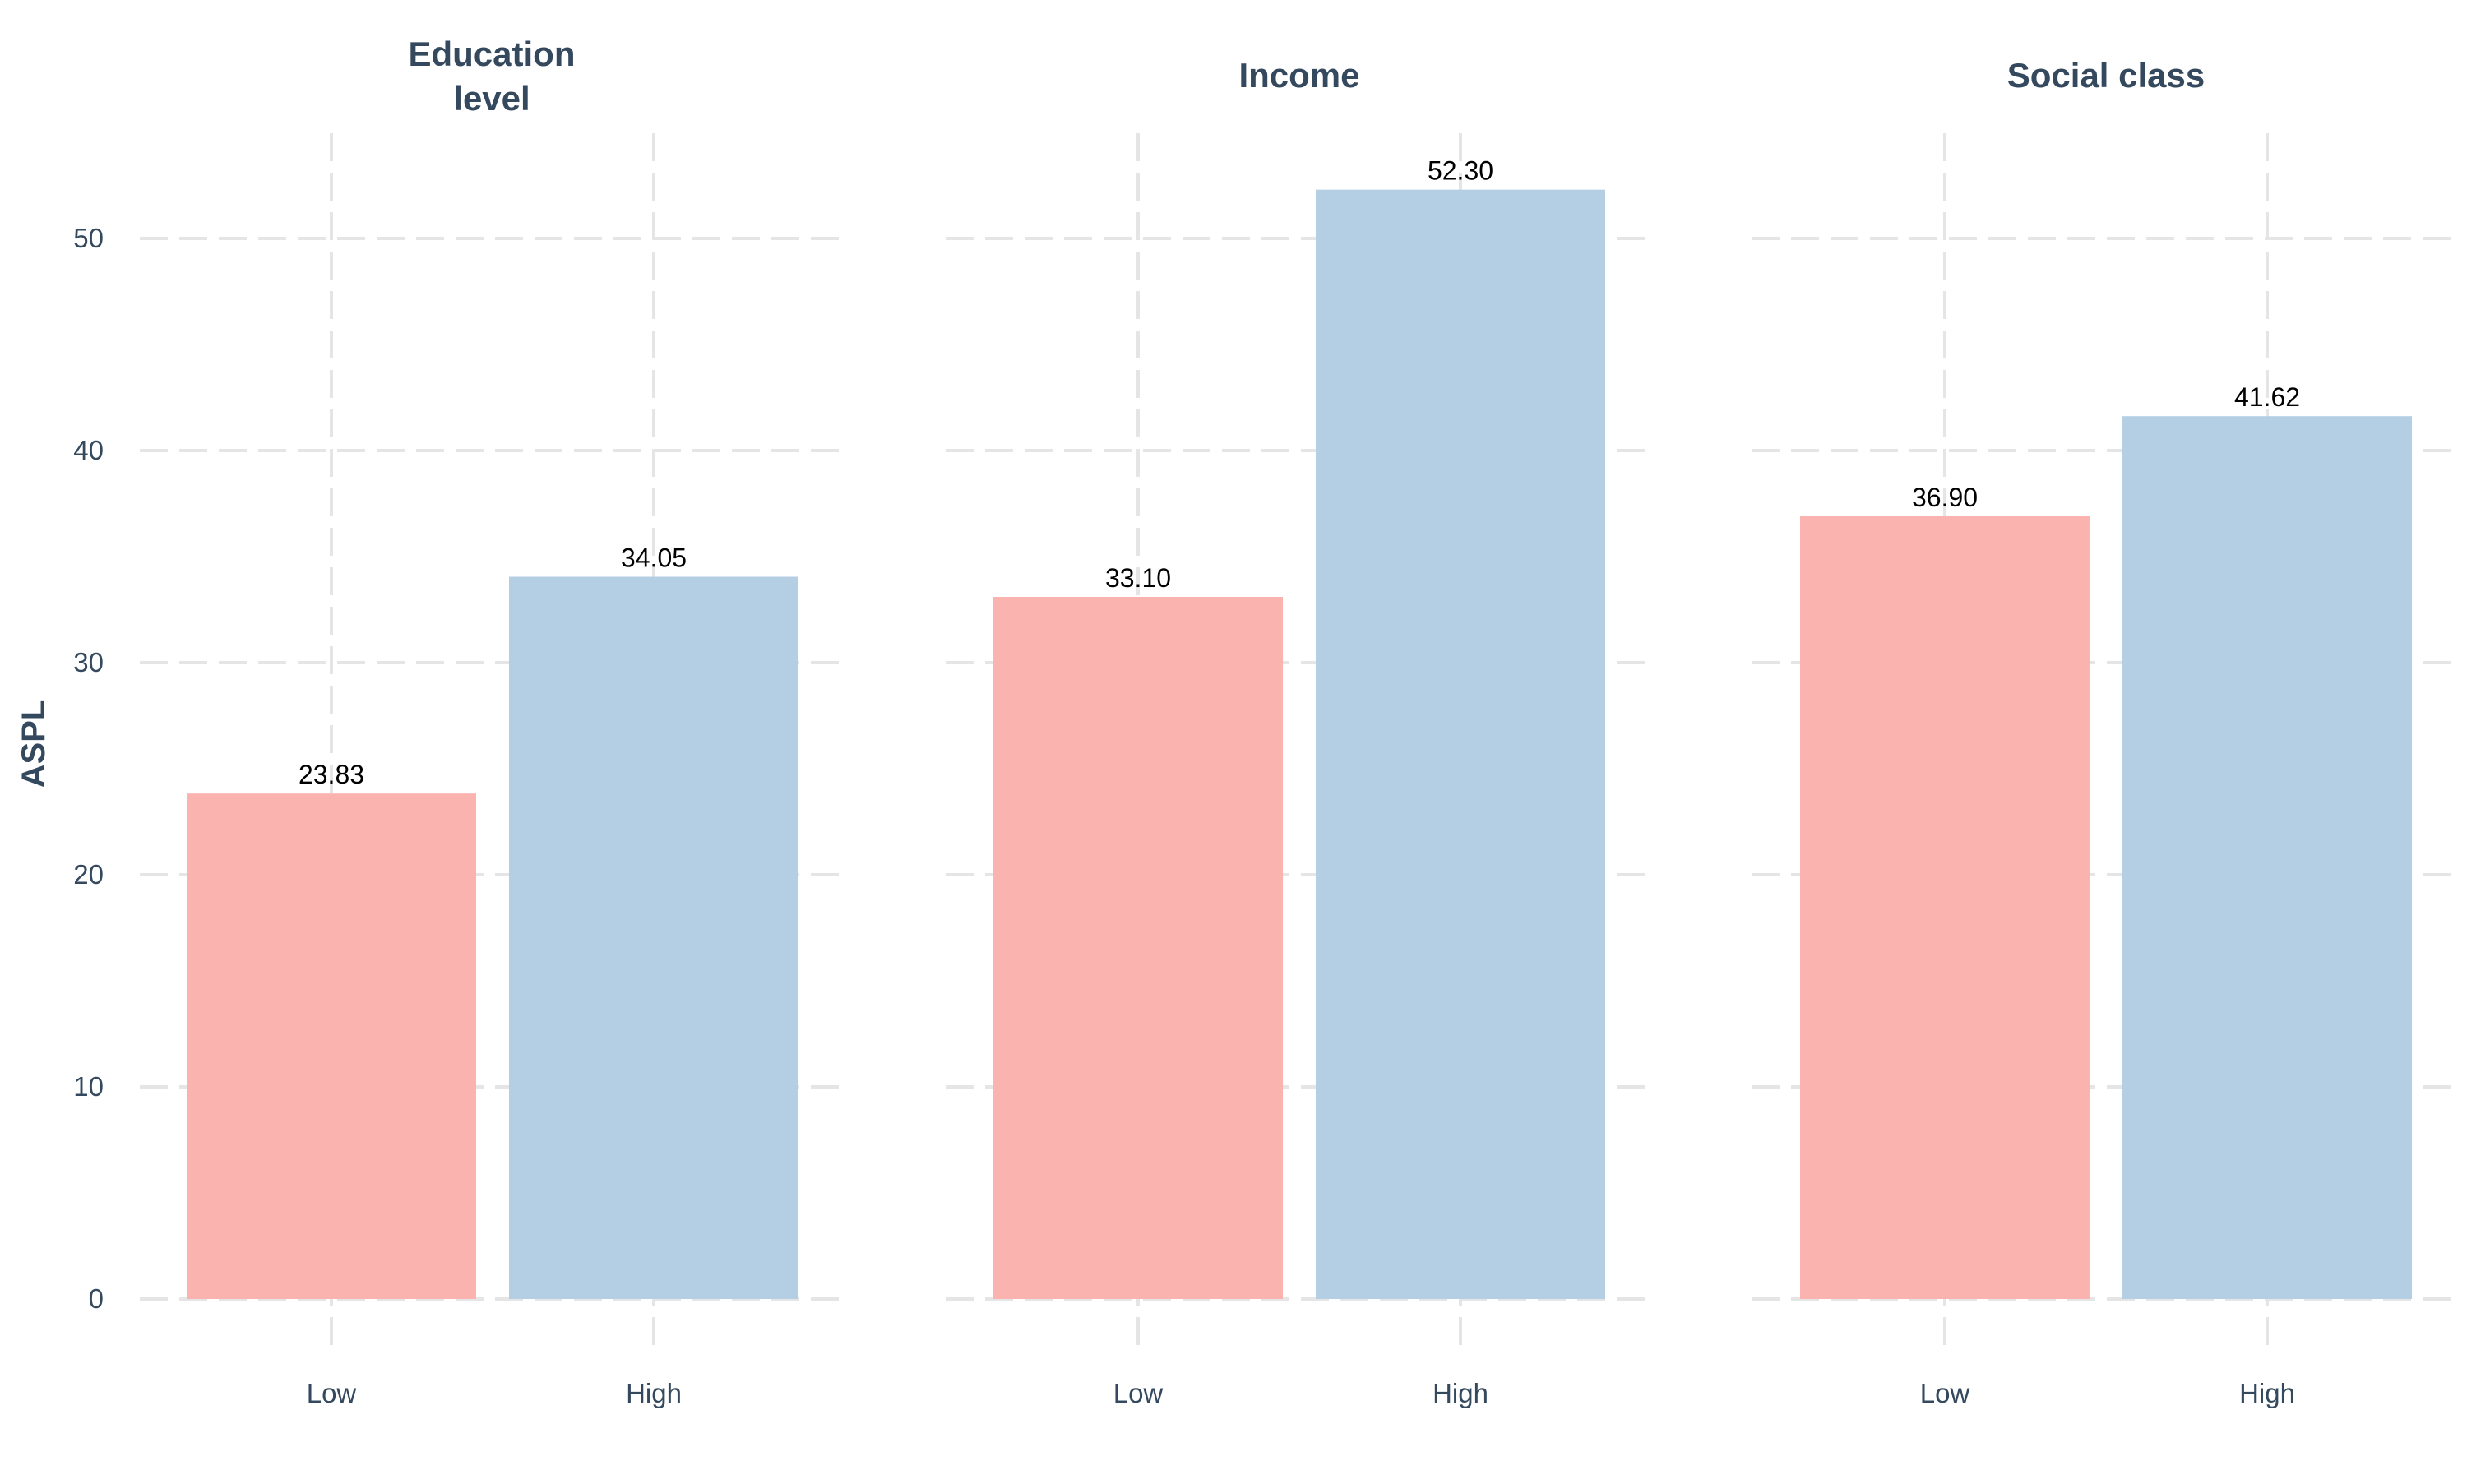 This screenshot has width=2467, height=1484. Describe the element at coordinates (96, 1298) in the screenshot. I see `y-tick-label: 0` at that location.